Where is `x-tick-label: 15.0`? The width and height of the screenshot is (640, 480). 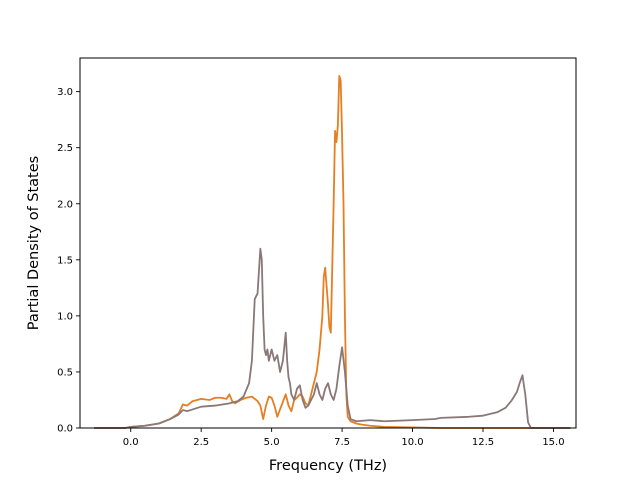
x-tick-label: 15.0 is located at coordinates (553, 442).